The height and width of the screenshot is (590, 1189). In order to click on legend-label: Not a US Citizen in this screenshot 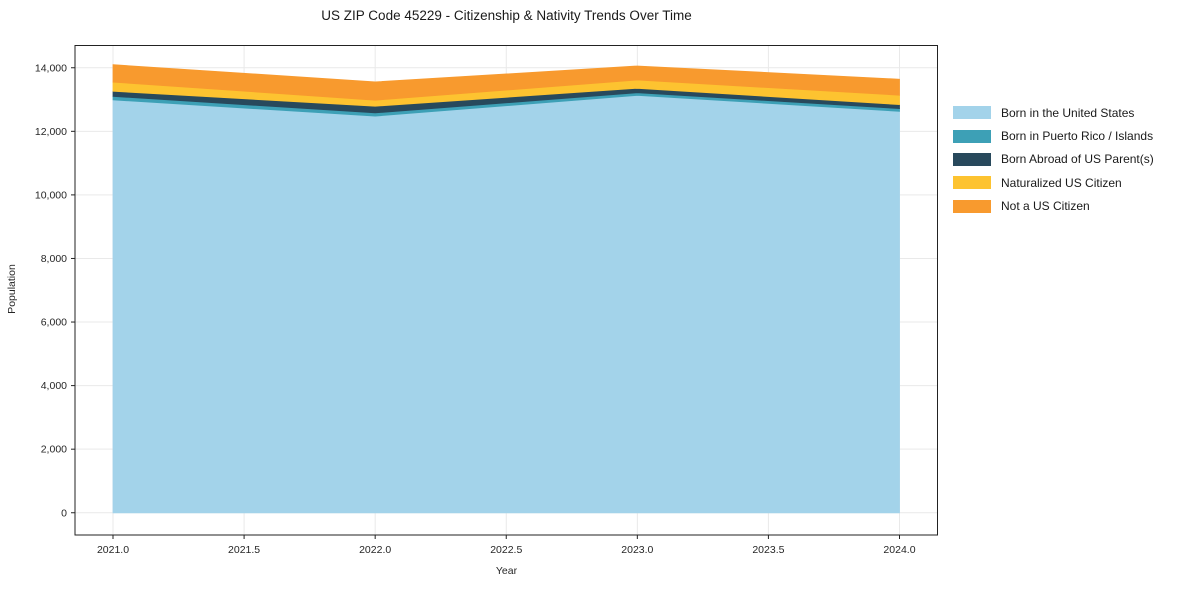, I will do `click(1045, 206)`.